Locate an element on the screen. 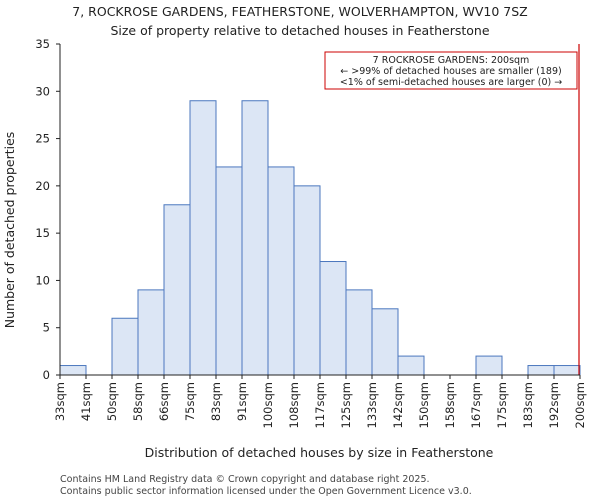 The image size is (600, 500). x-tick-label: 66sqm is located at coordinates (164, 401).